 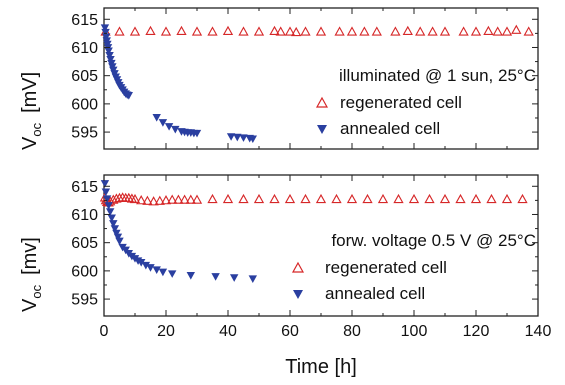 What do you see at coordinates (84, 271) in the screenshot?
I see `y-tick-label: 600` at bounding box center [84, 271].